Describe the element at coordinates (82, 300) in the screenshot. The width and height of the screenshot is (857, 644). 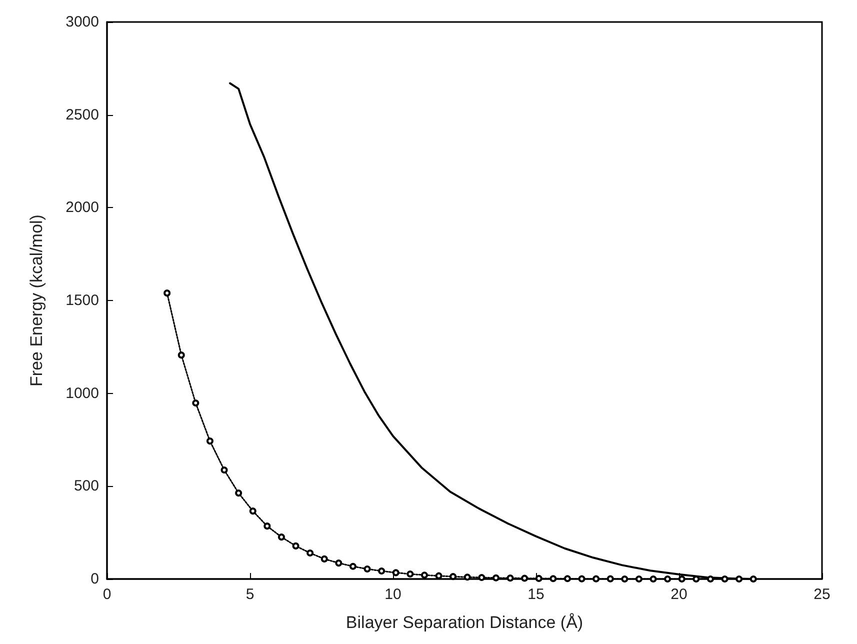
I see `y-tick-label: 1500` at that location.